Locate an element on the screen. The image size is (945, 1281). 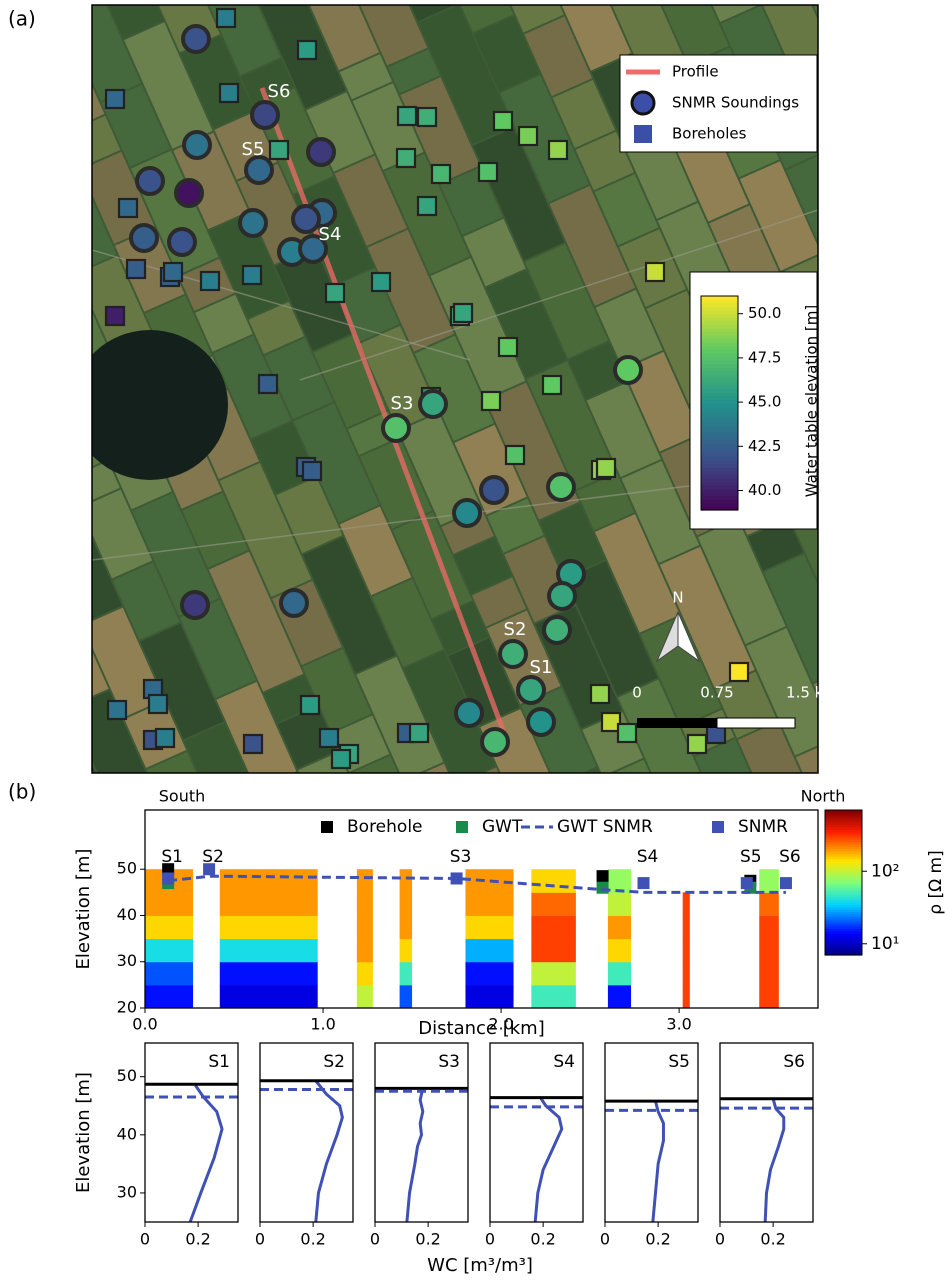
colorbar-tick-label: 40.0 is located at coordinates (764, 490).